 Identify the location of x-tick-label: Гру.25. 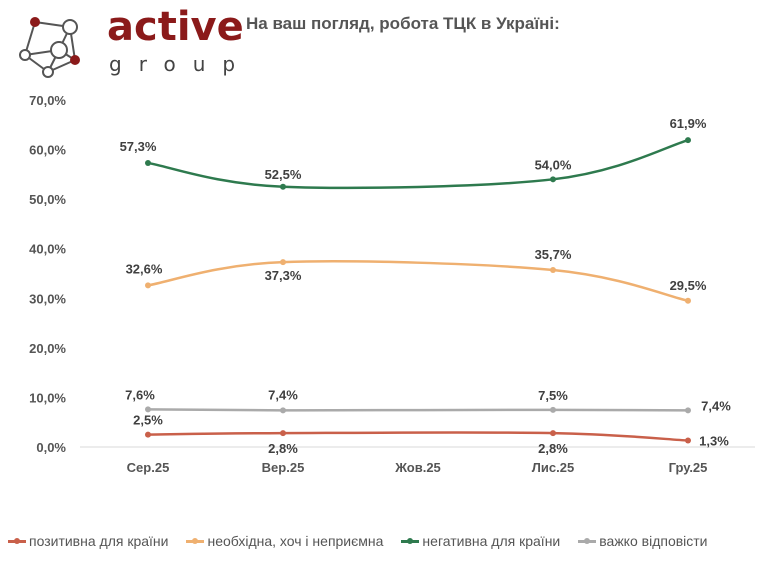
(688, 467).